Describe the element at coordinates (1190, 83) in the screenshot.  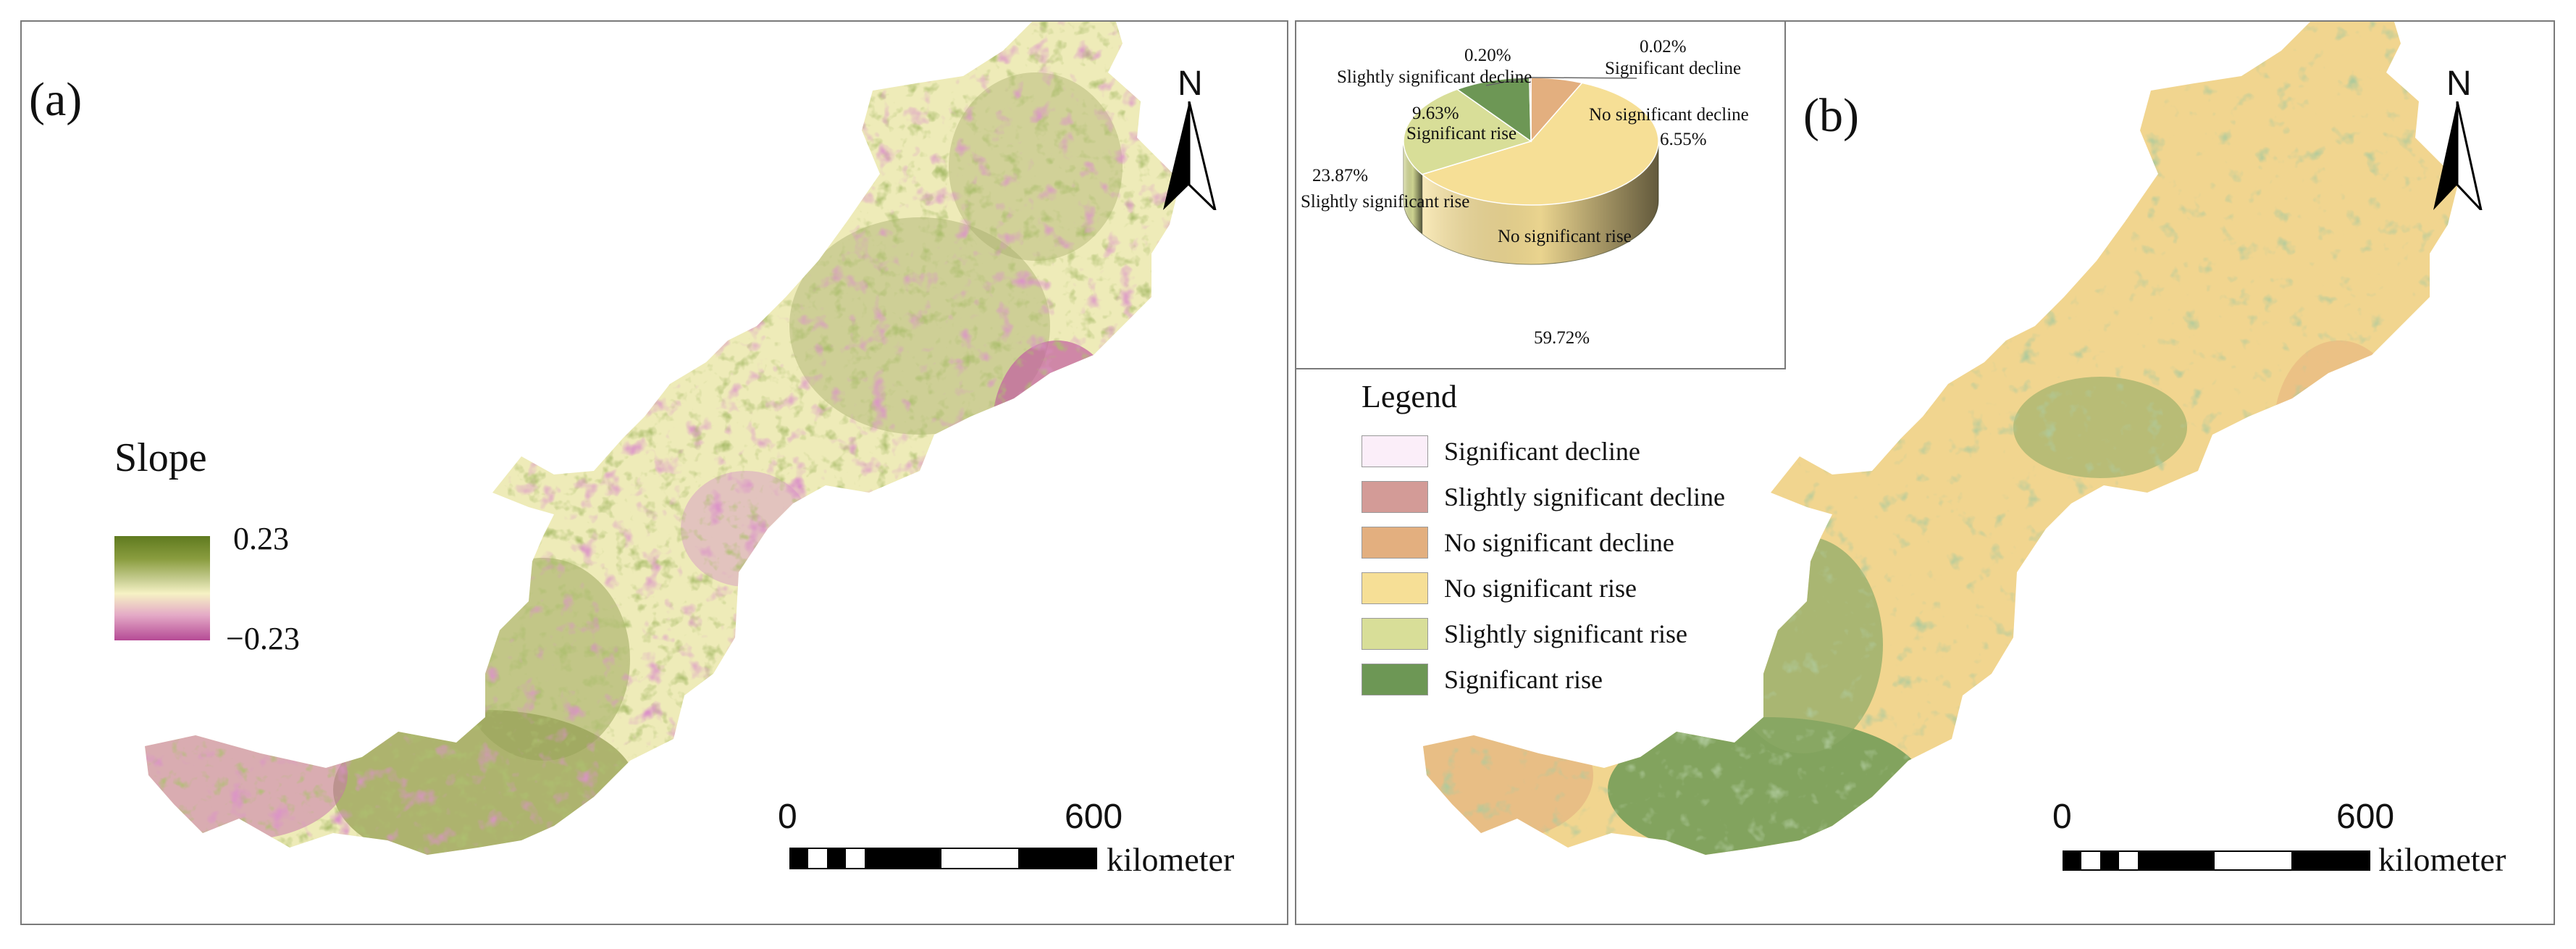
I see `north-label-a: N` at that location.